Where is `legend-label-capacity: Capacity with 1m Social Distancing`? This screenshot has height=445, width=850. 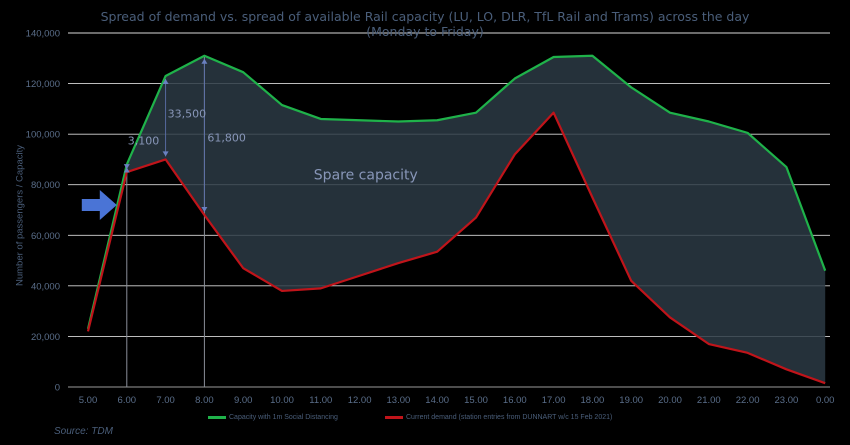
legend-label-capacity: Capacity with 1m Social Distancing is located at coordinates (283, 417).